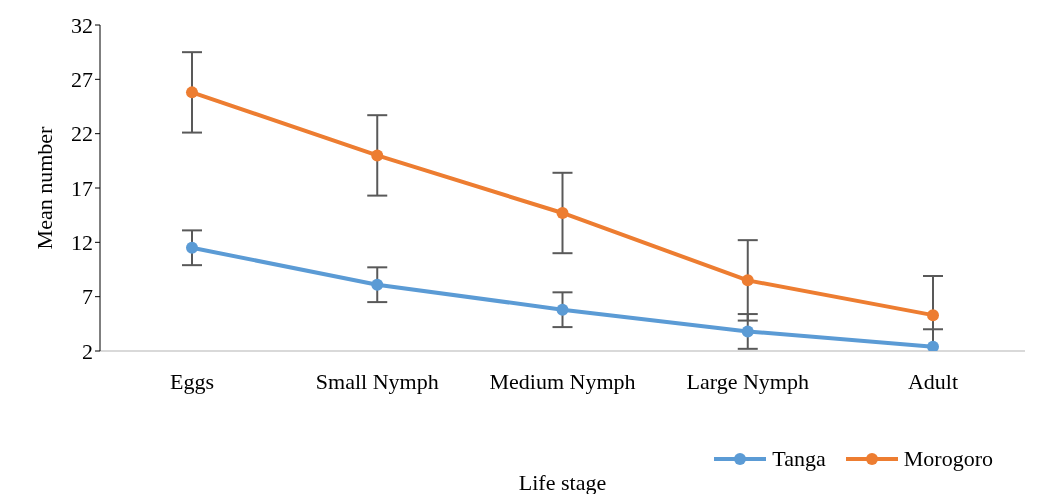 The image size is (1038, 504). I want to click on x-axis-title: Life stage, so click(562, 482).